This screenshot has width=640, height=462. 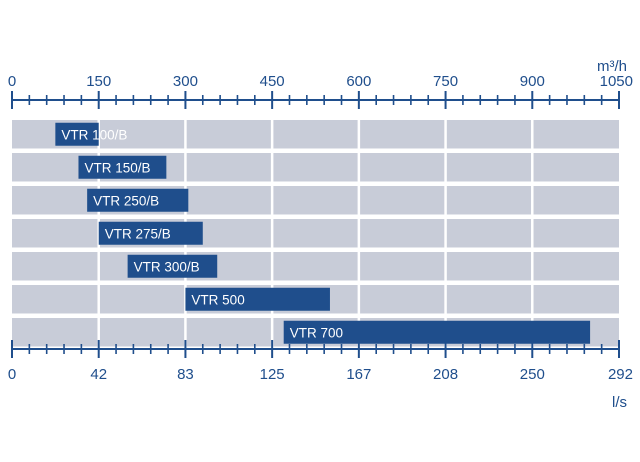 What do you see at coordinates (98, 374) in the screenshot?
I see `tick-label: 42` at bounding box center [98, 374].